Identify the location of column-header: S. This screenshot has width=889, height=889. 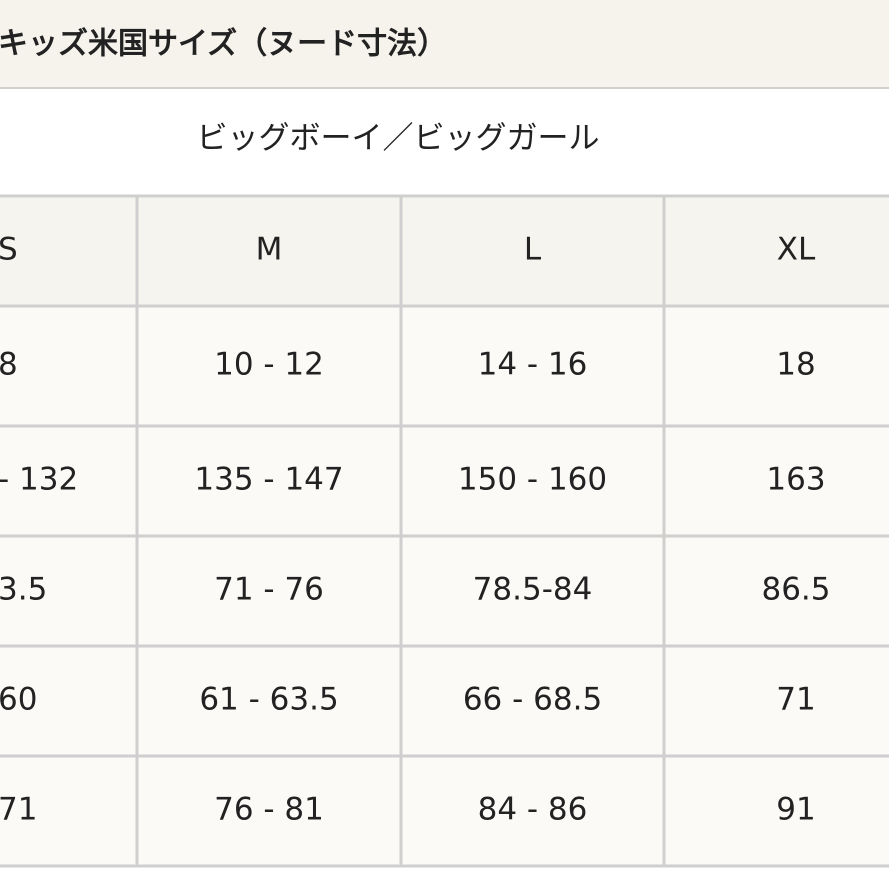
(9, 250).